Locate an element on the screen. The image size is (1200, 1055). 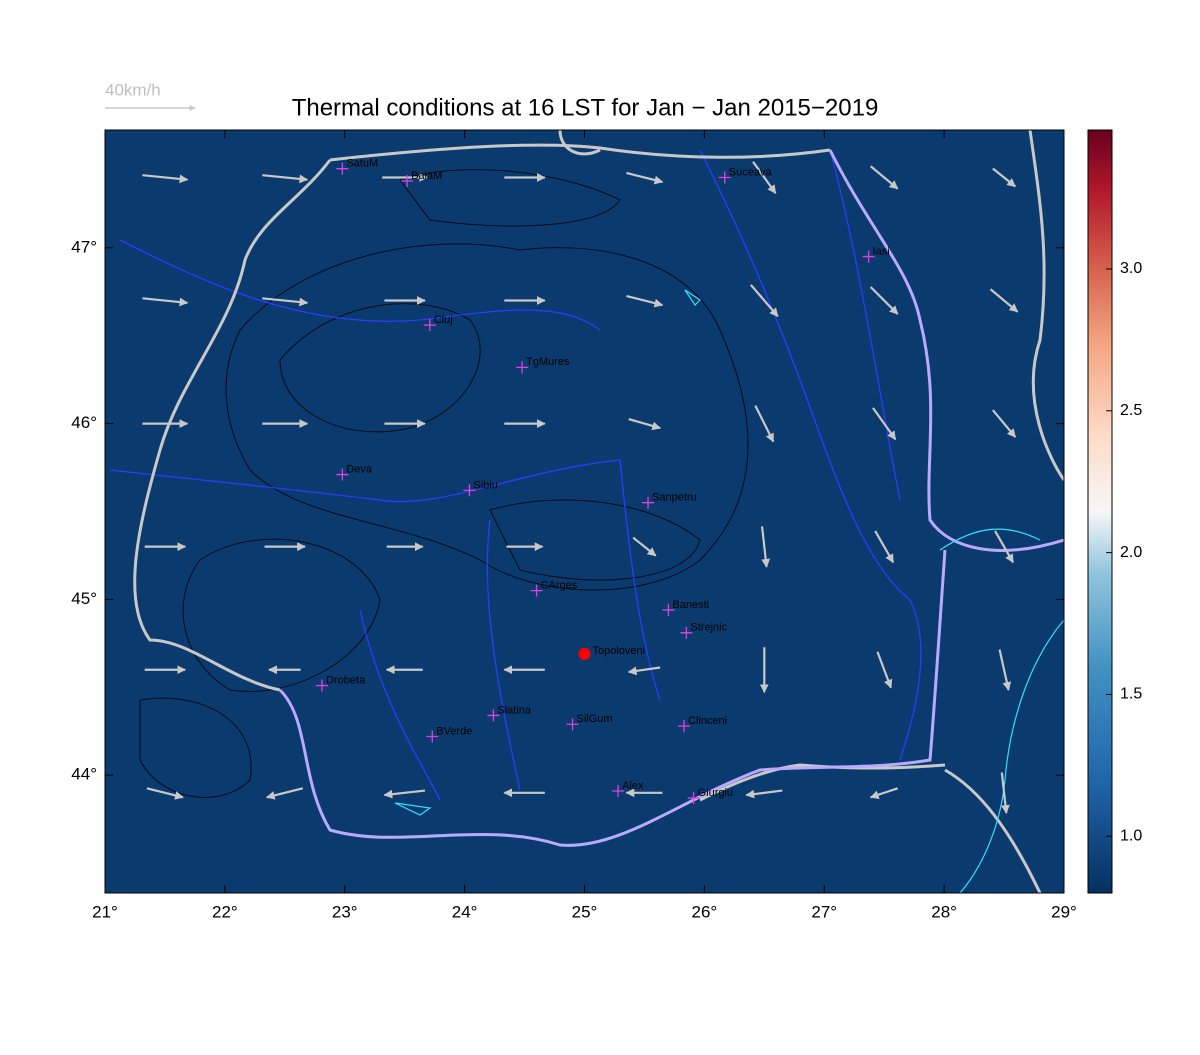
x-tick-label: 23° is located at coordinates (345, 911).